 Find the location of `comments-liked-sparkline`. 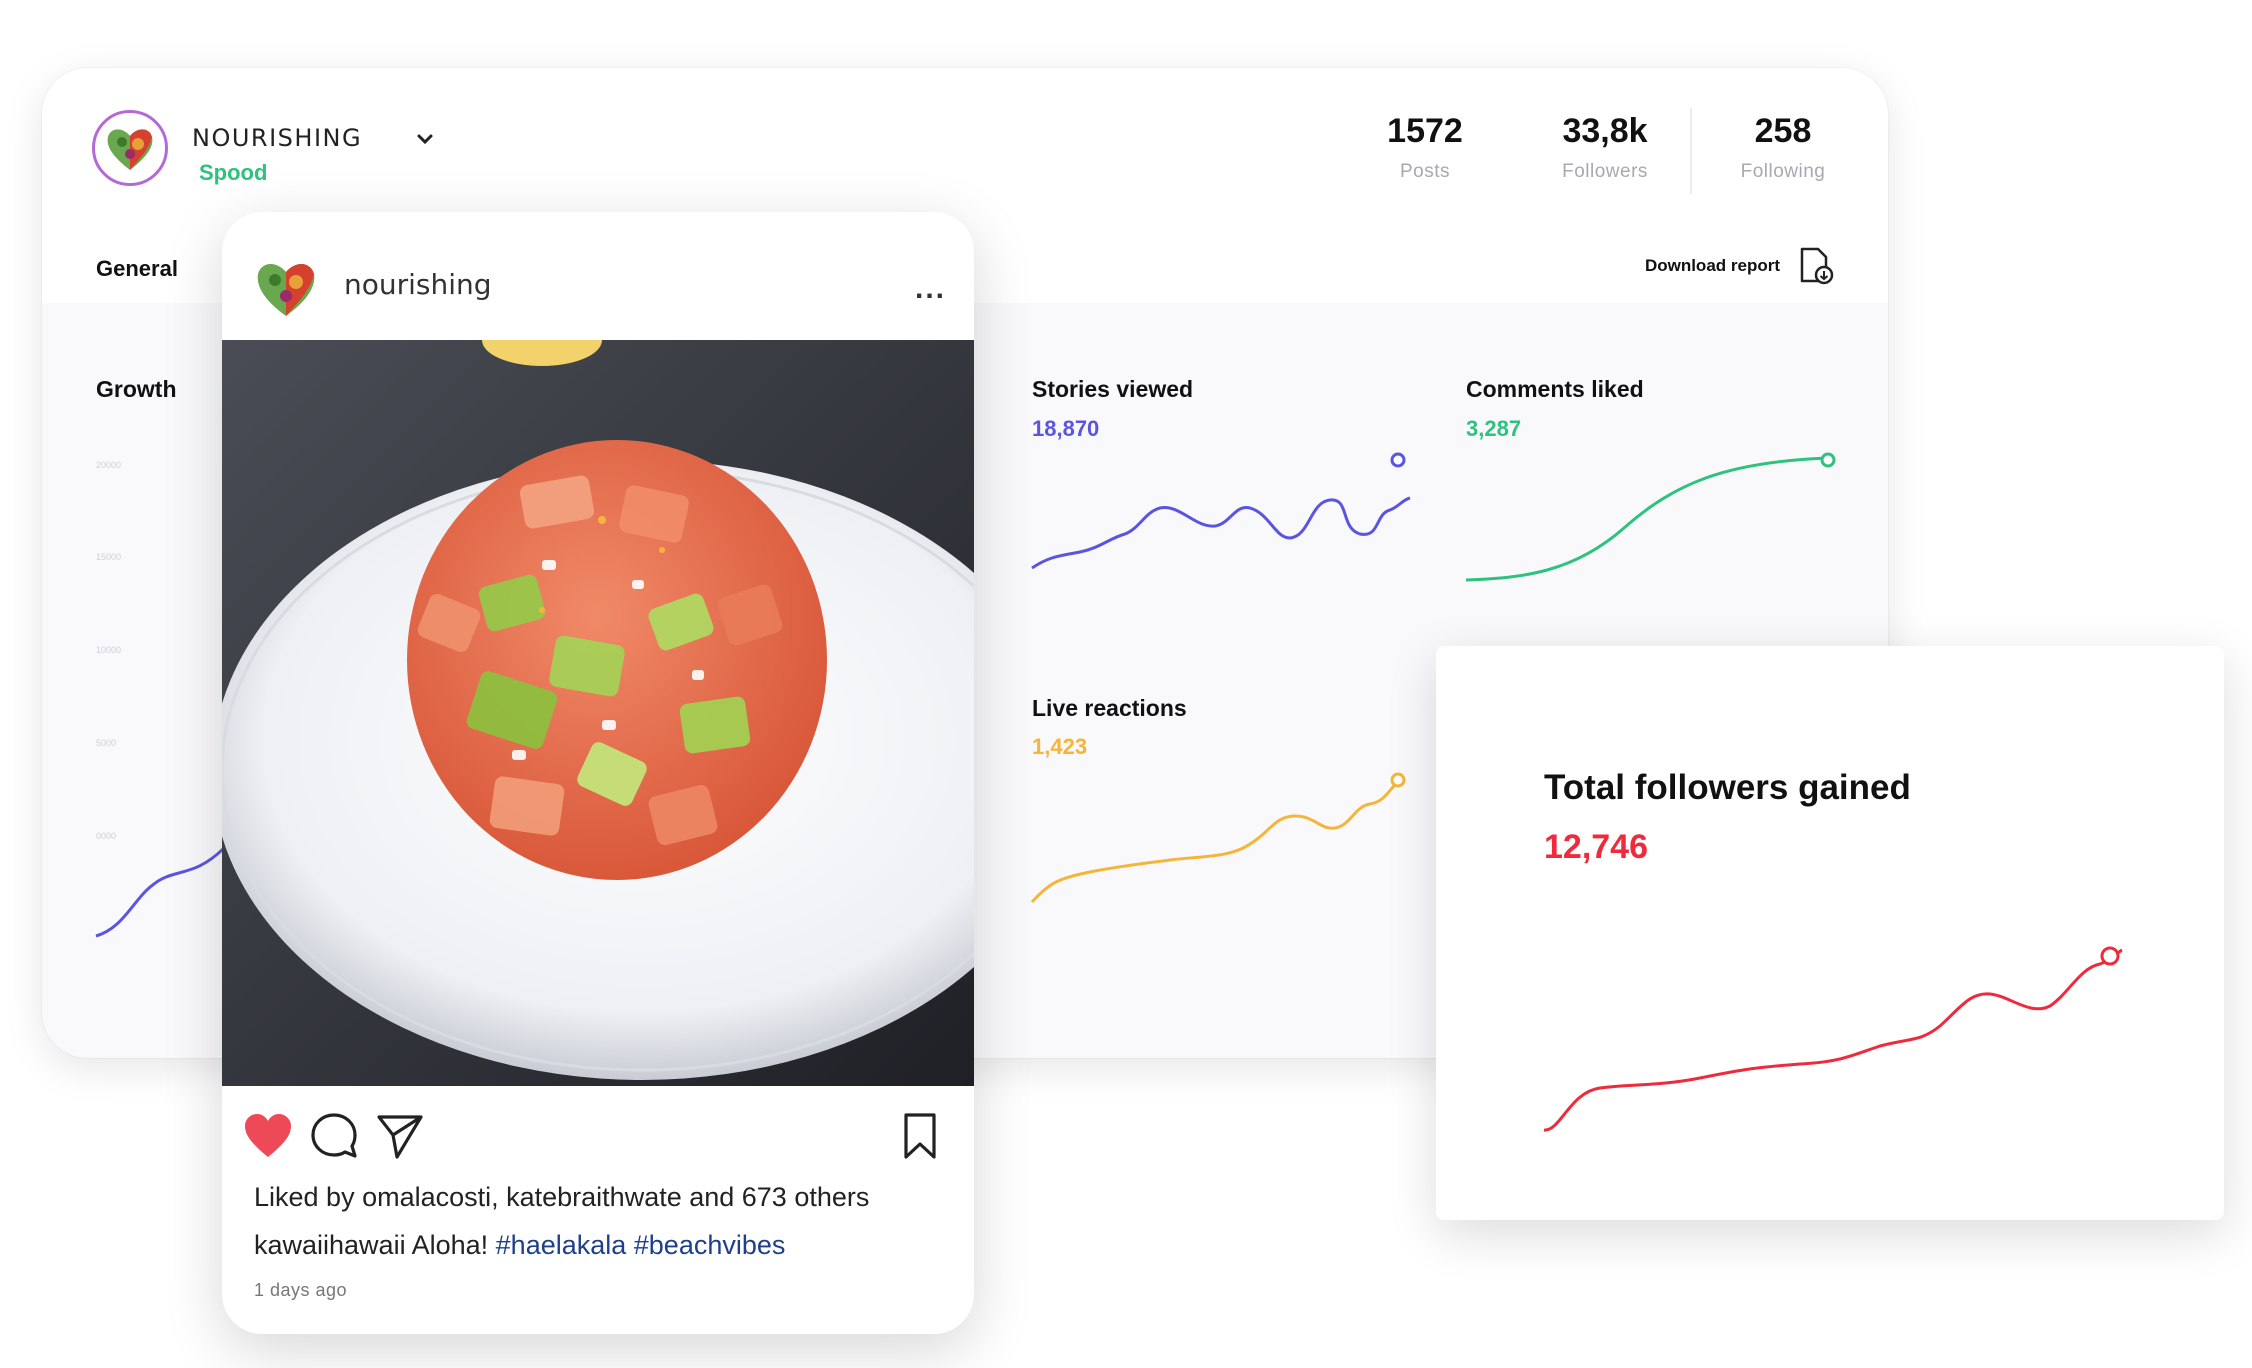

comments-liked-sparkline is located at coordinates (1647, 519).